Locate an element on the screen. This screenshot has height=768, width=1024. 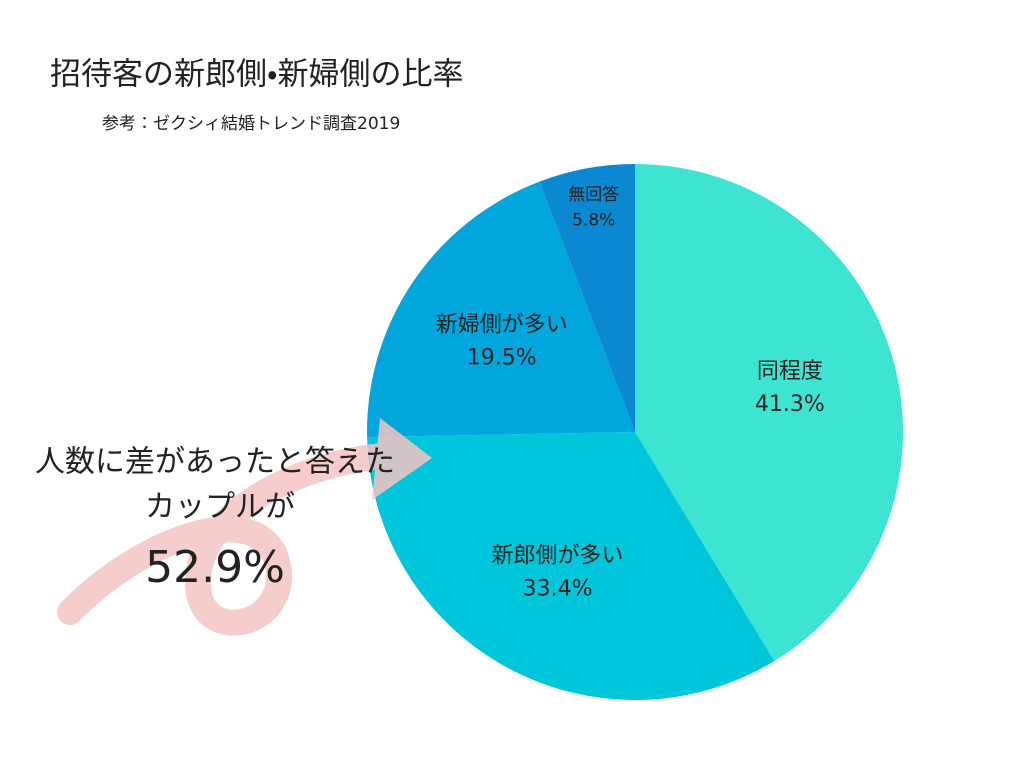
slice-value-label: 19.5% is located at coordinates (502, 358).